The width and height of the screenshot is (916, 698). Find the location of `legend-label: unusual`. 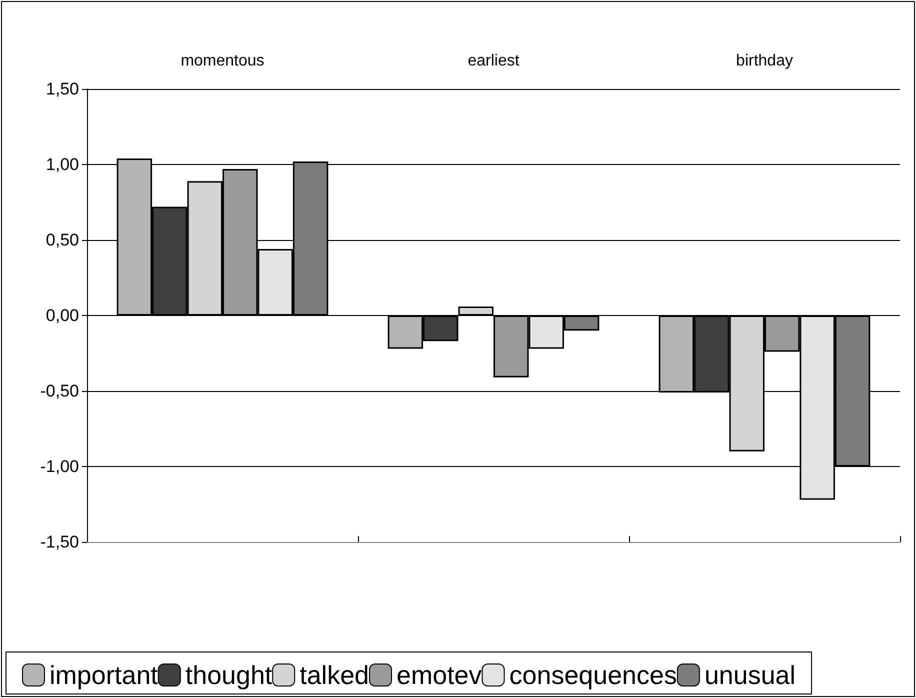

legend-label: unusual is located at coordinates (750, 675).